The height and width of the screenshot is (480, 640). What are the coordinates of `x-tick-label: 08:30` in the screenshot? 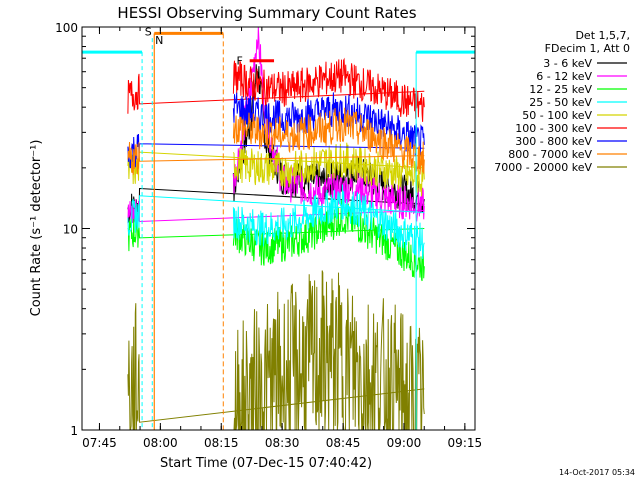 It's located at (282, 443).